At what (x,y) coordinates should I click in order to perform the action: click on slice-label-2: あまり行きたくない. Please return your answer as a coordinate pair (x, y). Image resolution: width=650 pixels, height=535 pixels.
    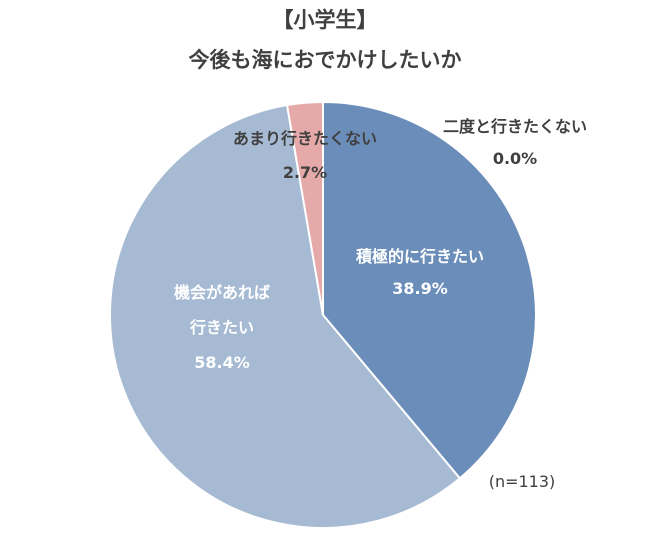
    Looking at the image, I should click on (305, 138).